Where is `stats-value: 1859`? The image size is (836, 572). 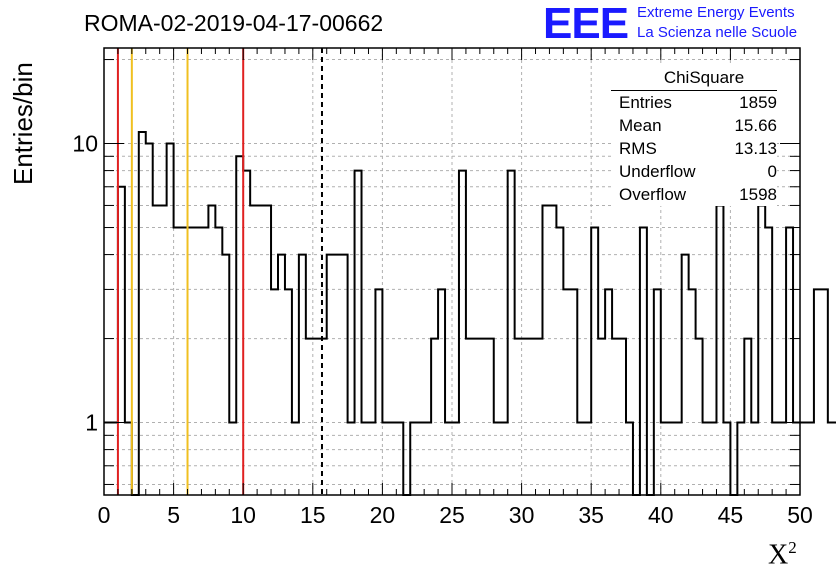
stats-value: 1859 is located at coordinates (758, 102).